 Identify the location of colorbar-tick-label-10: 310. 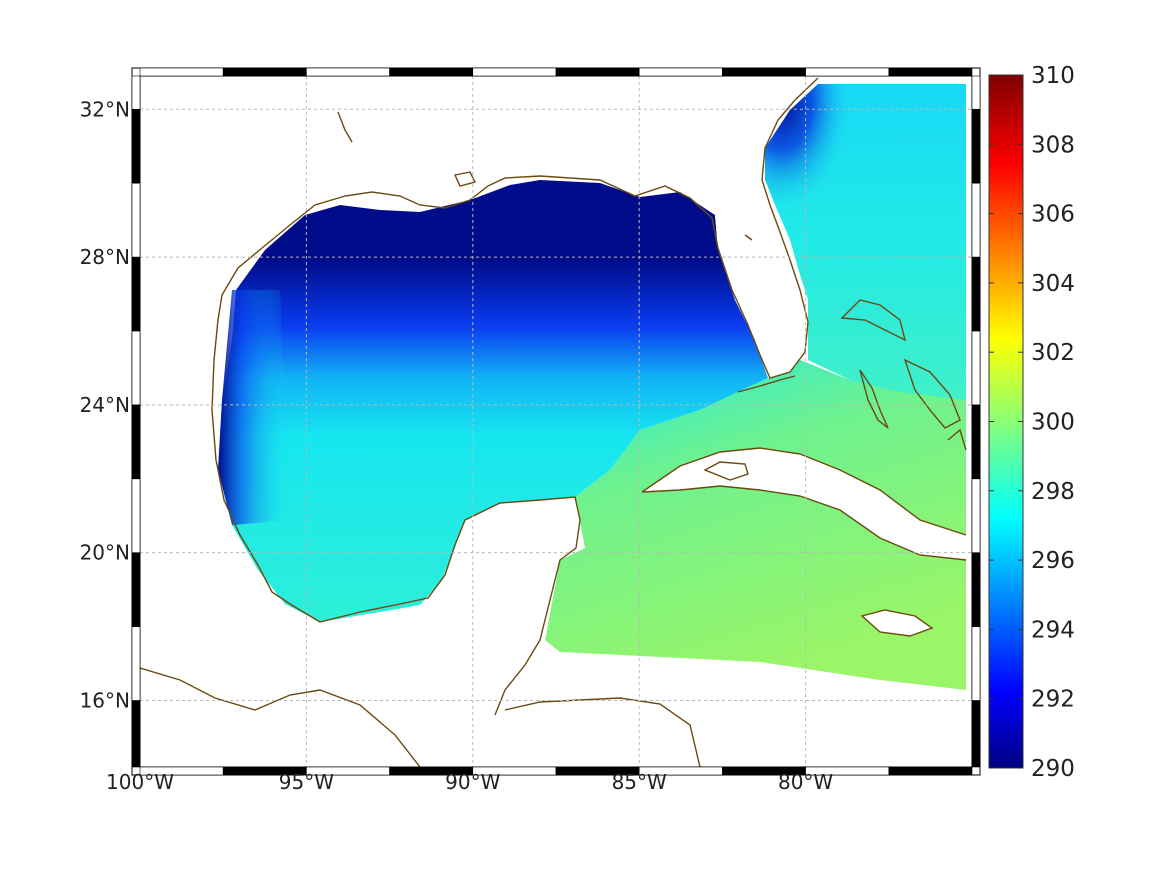
(1053, 76).